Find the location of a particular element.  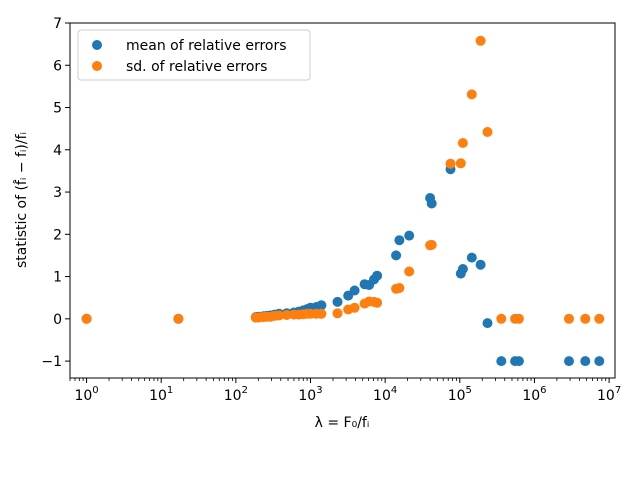

y-tick-label-3: 2 is located at coordinates (57, 235).